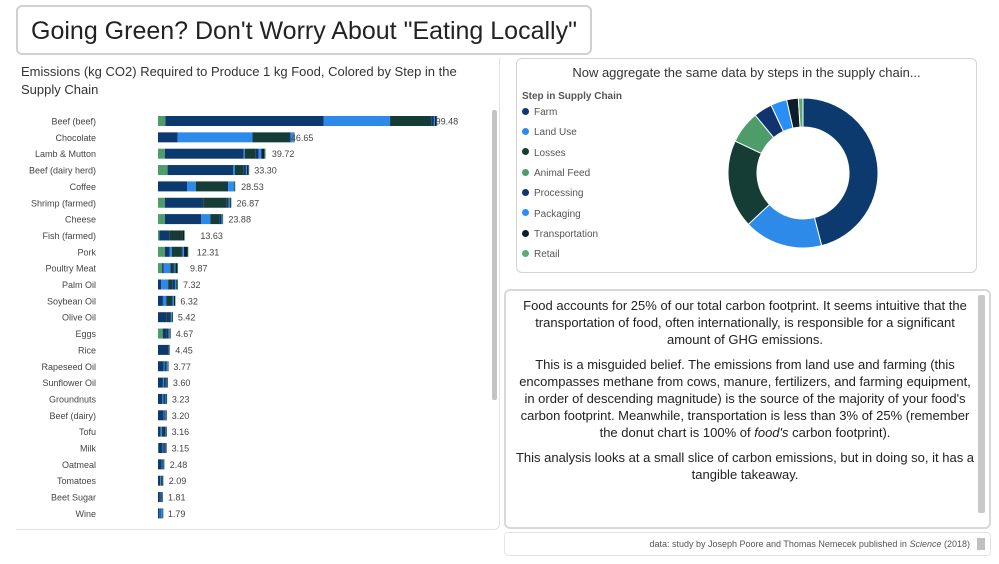  I want to click on legend-item-retail: Retail, so click(541, 255).